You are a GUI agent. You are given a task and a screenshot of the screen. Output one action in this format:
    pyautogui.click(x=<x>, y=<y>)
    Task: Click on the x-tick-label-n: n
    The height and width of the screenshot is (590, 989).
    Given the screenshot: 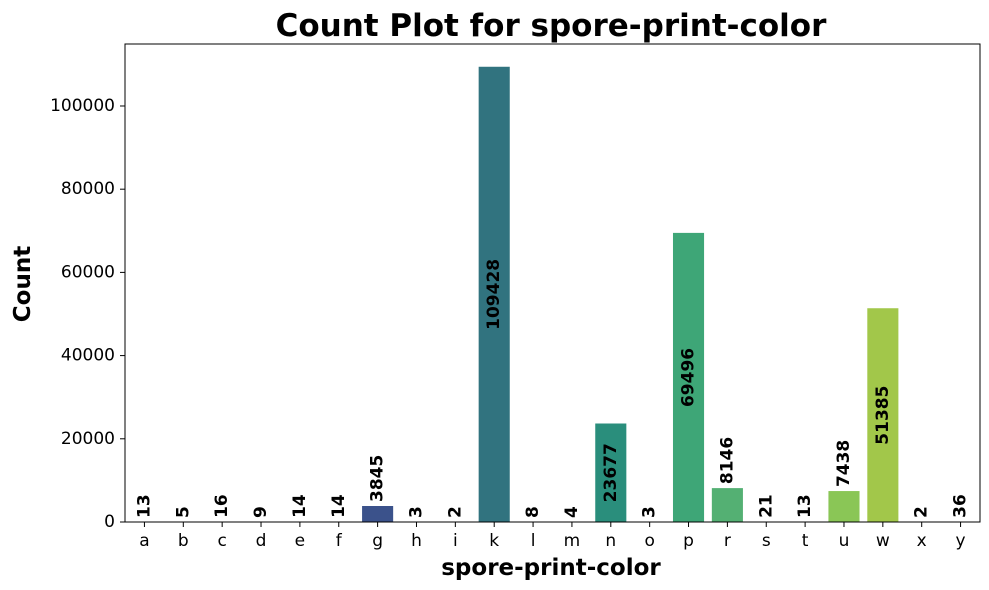 What is the action you would take?
    pyautogui.click(x=610, y=541)
    